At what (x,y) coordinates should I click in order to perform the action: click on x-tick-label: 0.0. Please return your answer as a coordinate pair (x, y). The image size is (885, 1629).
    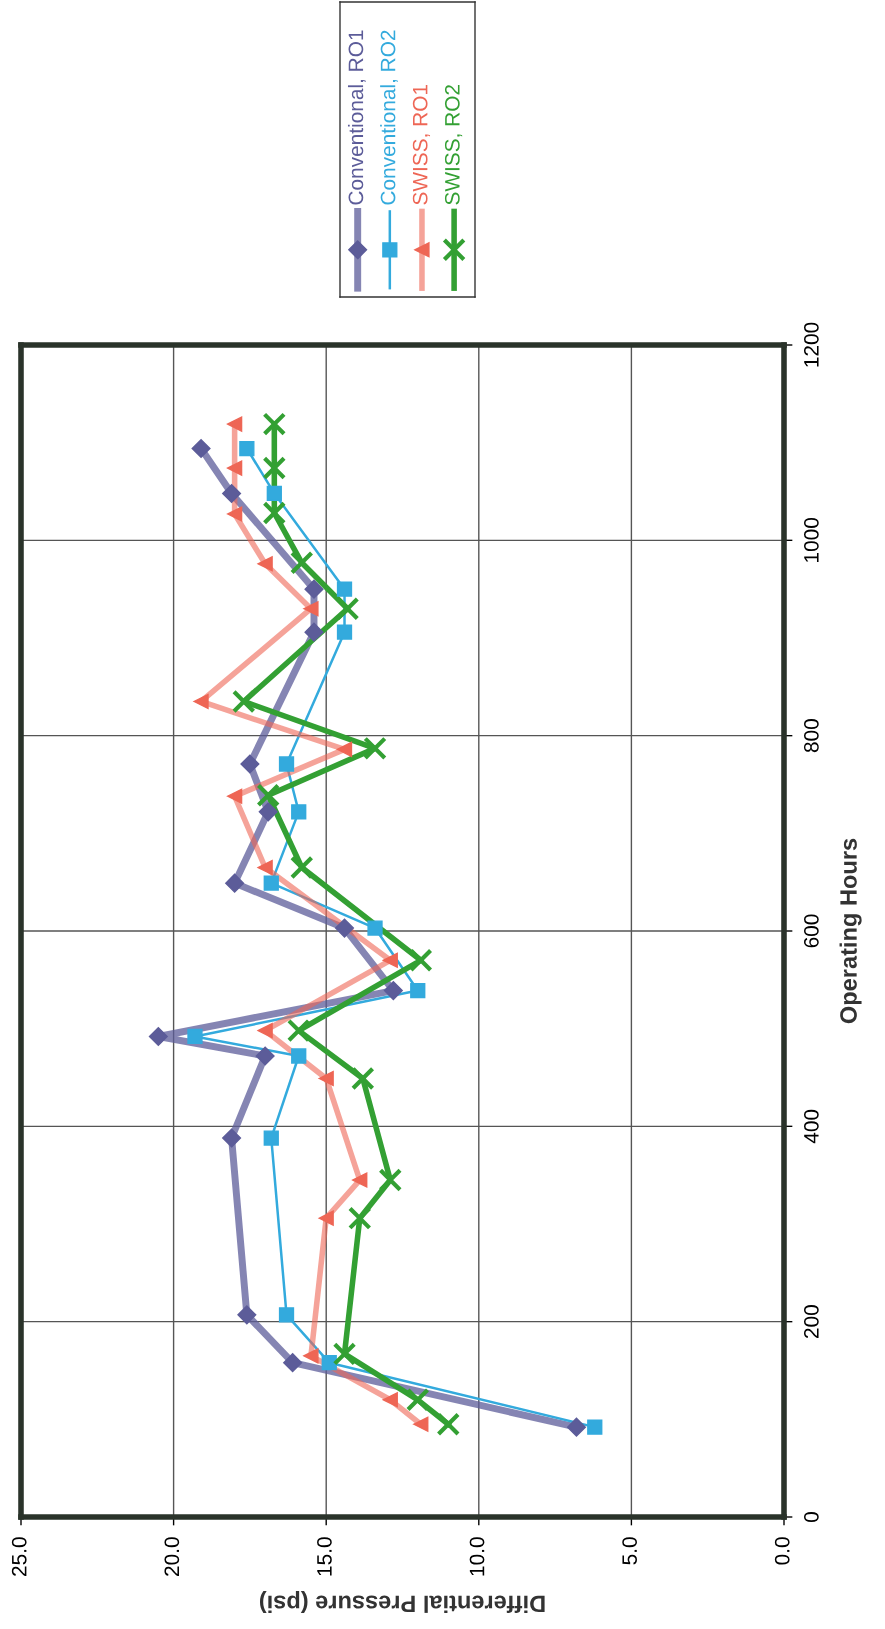
    Looking at the image, I should click on (782, 1551).